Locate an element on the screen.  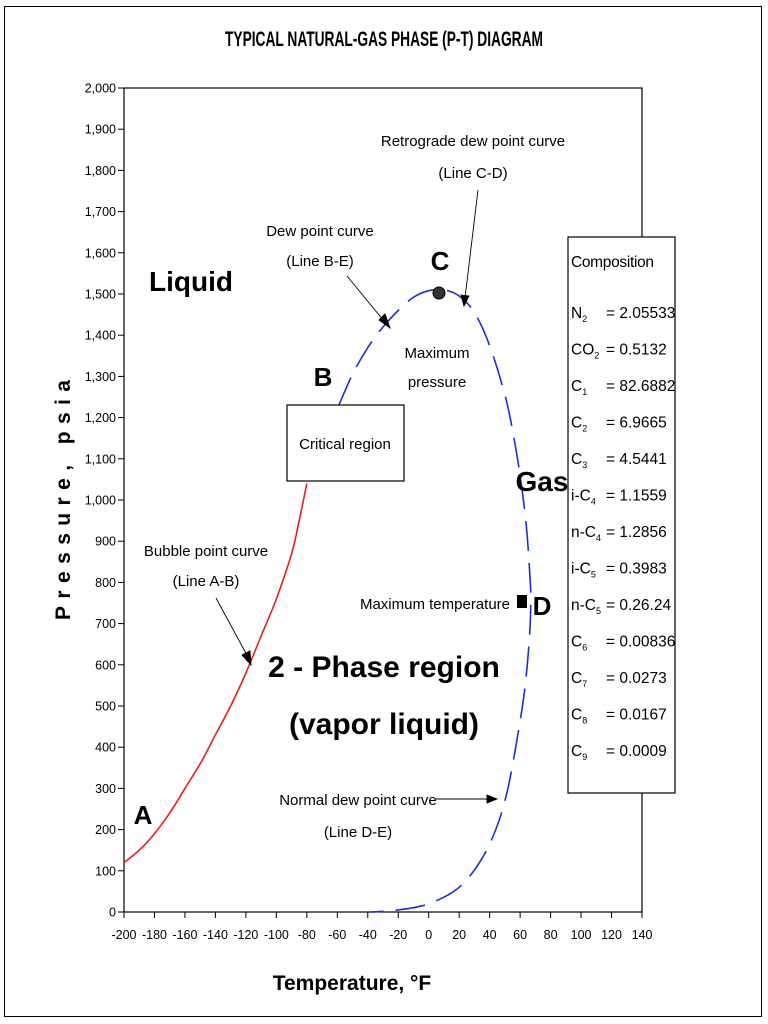
point-c-marker is located at coordinates (439, 293).